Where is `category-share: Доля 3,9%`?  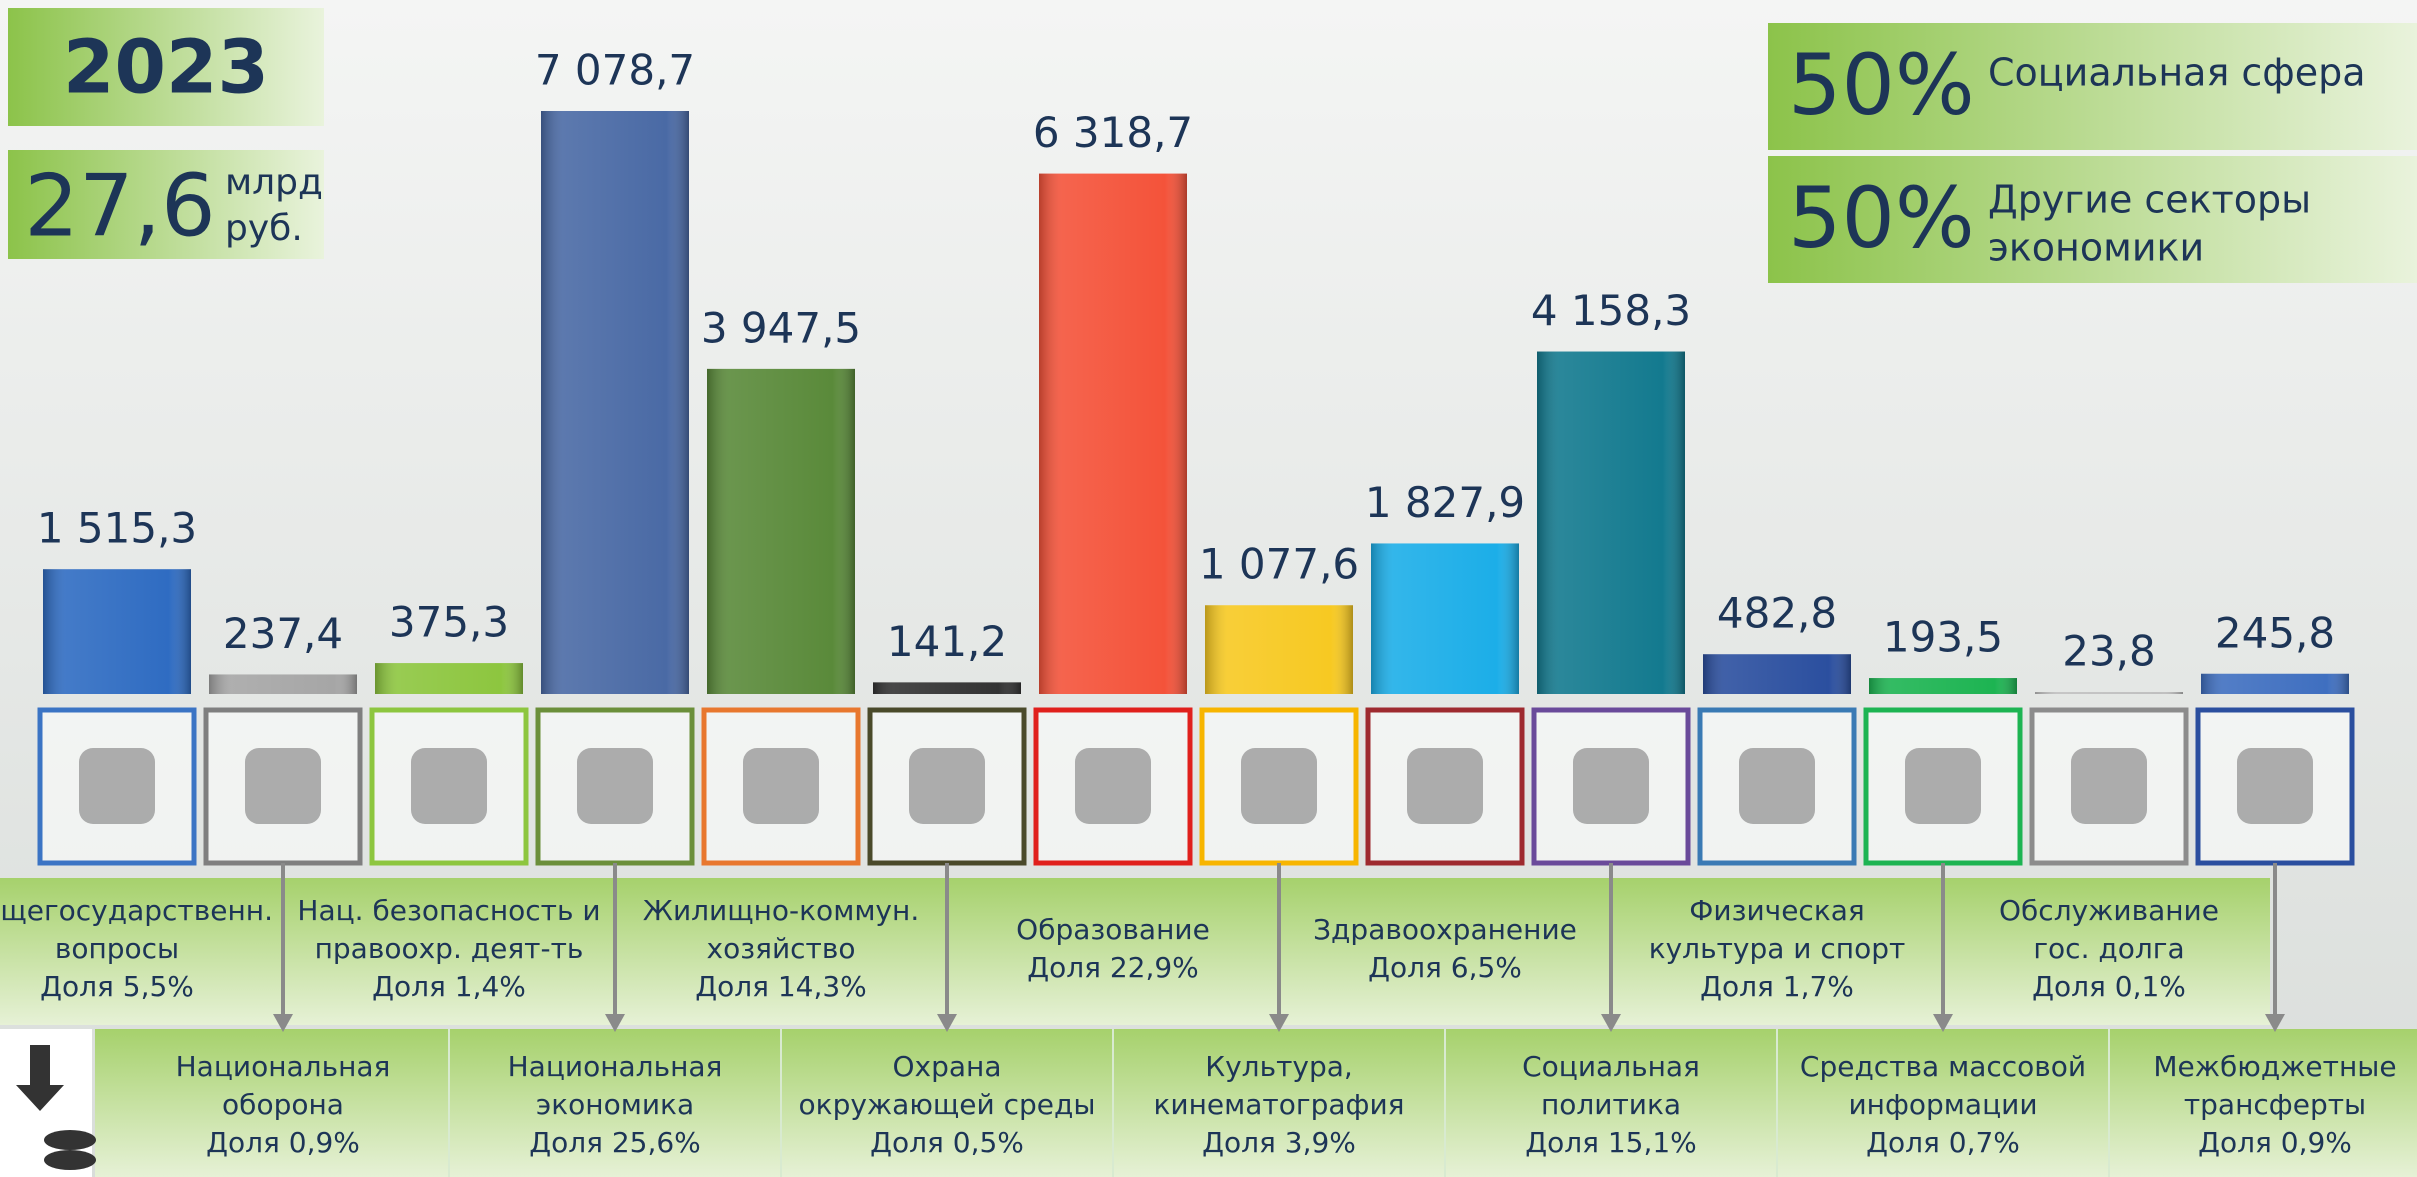
category-share: Доля 3,9% is located at coordinates (1279, 1142).